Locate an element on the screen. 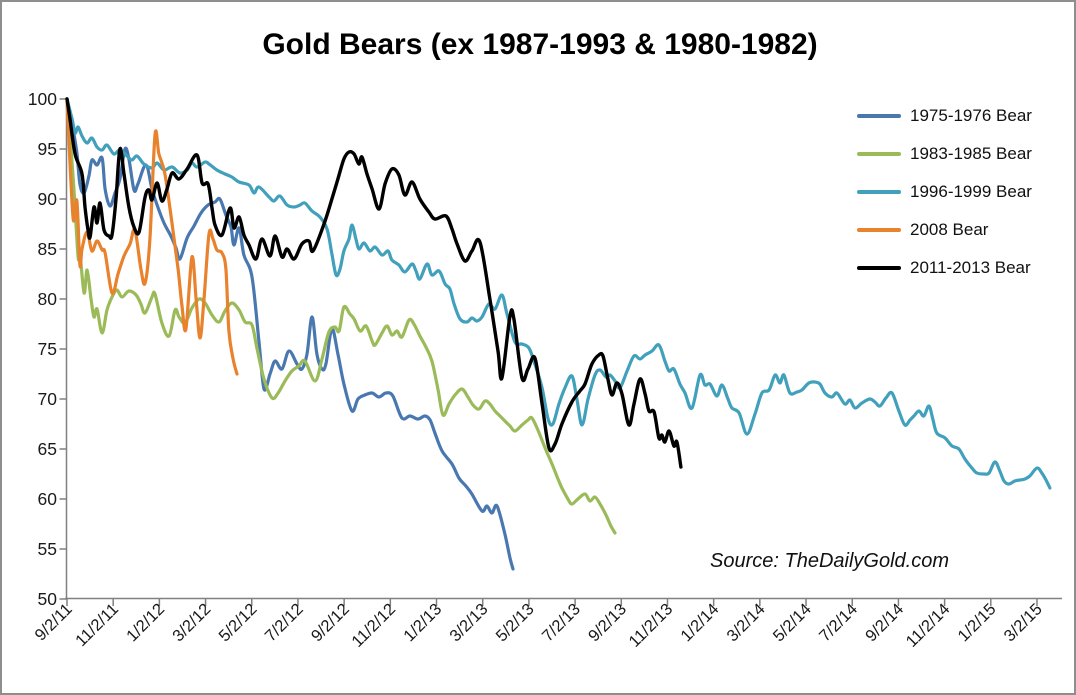 The height and width of the screenshot is (695, 1076). y-axis-tick-label: 100 is located at coordinates (42, 99).